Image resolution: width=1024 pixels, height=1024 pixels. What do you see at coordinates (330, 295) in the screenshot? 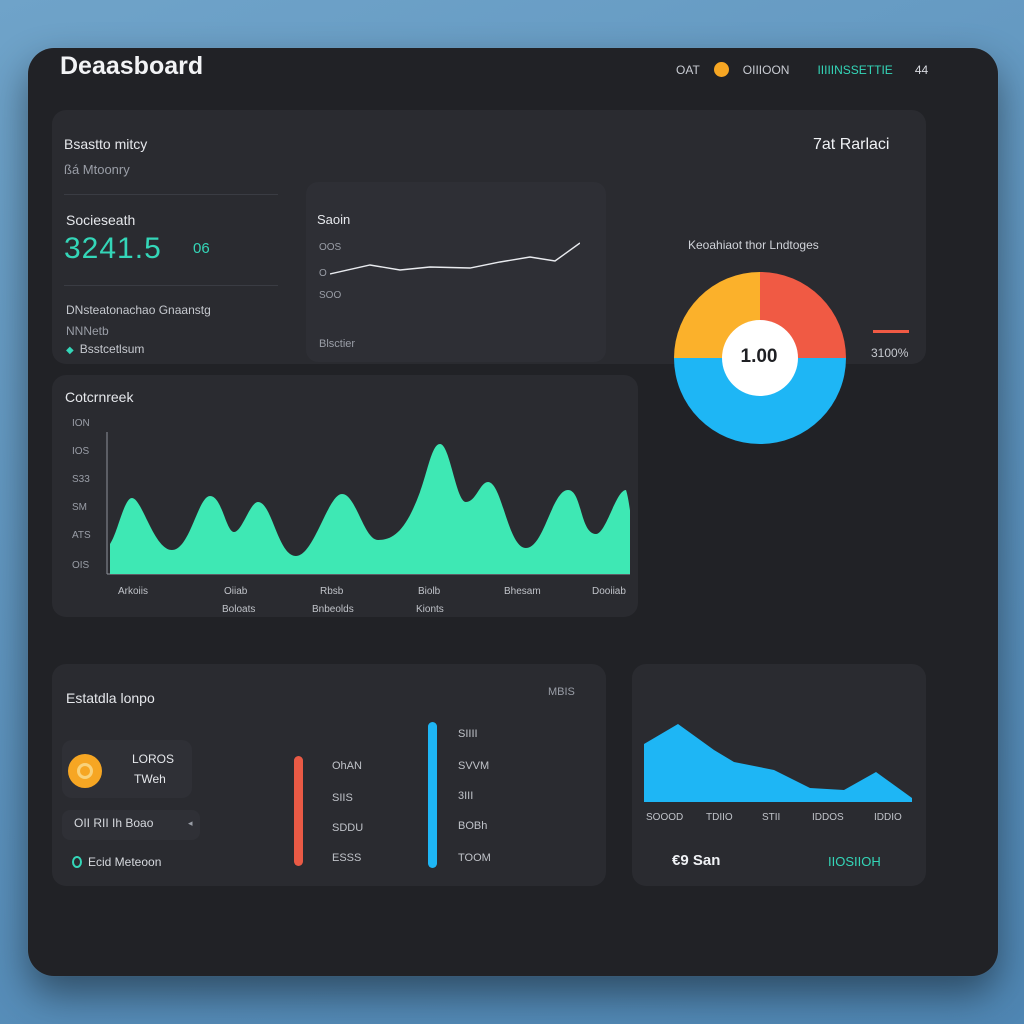
I see `line-y-label-3: SOO` at bounding box center [330, 295].